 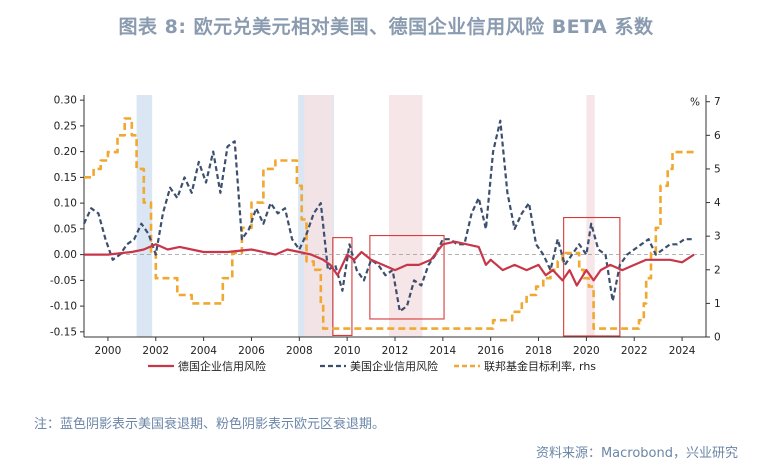 I want to click on y2-tick-label-1: 6, so click(x=717, y=136).